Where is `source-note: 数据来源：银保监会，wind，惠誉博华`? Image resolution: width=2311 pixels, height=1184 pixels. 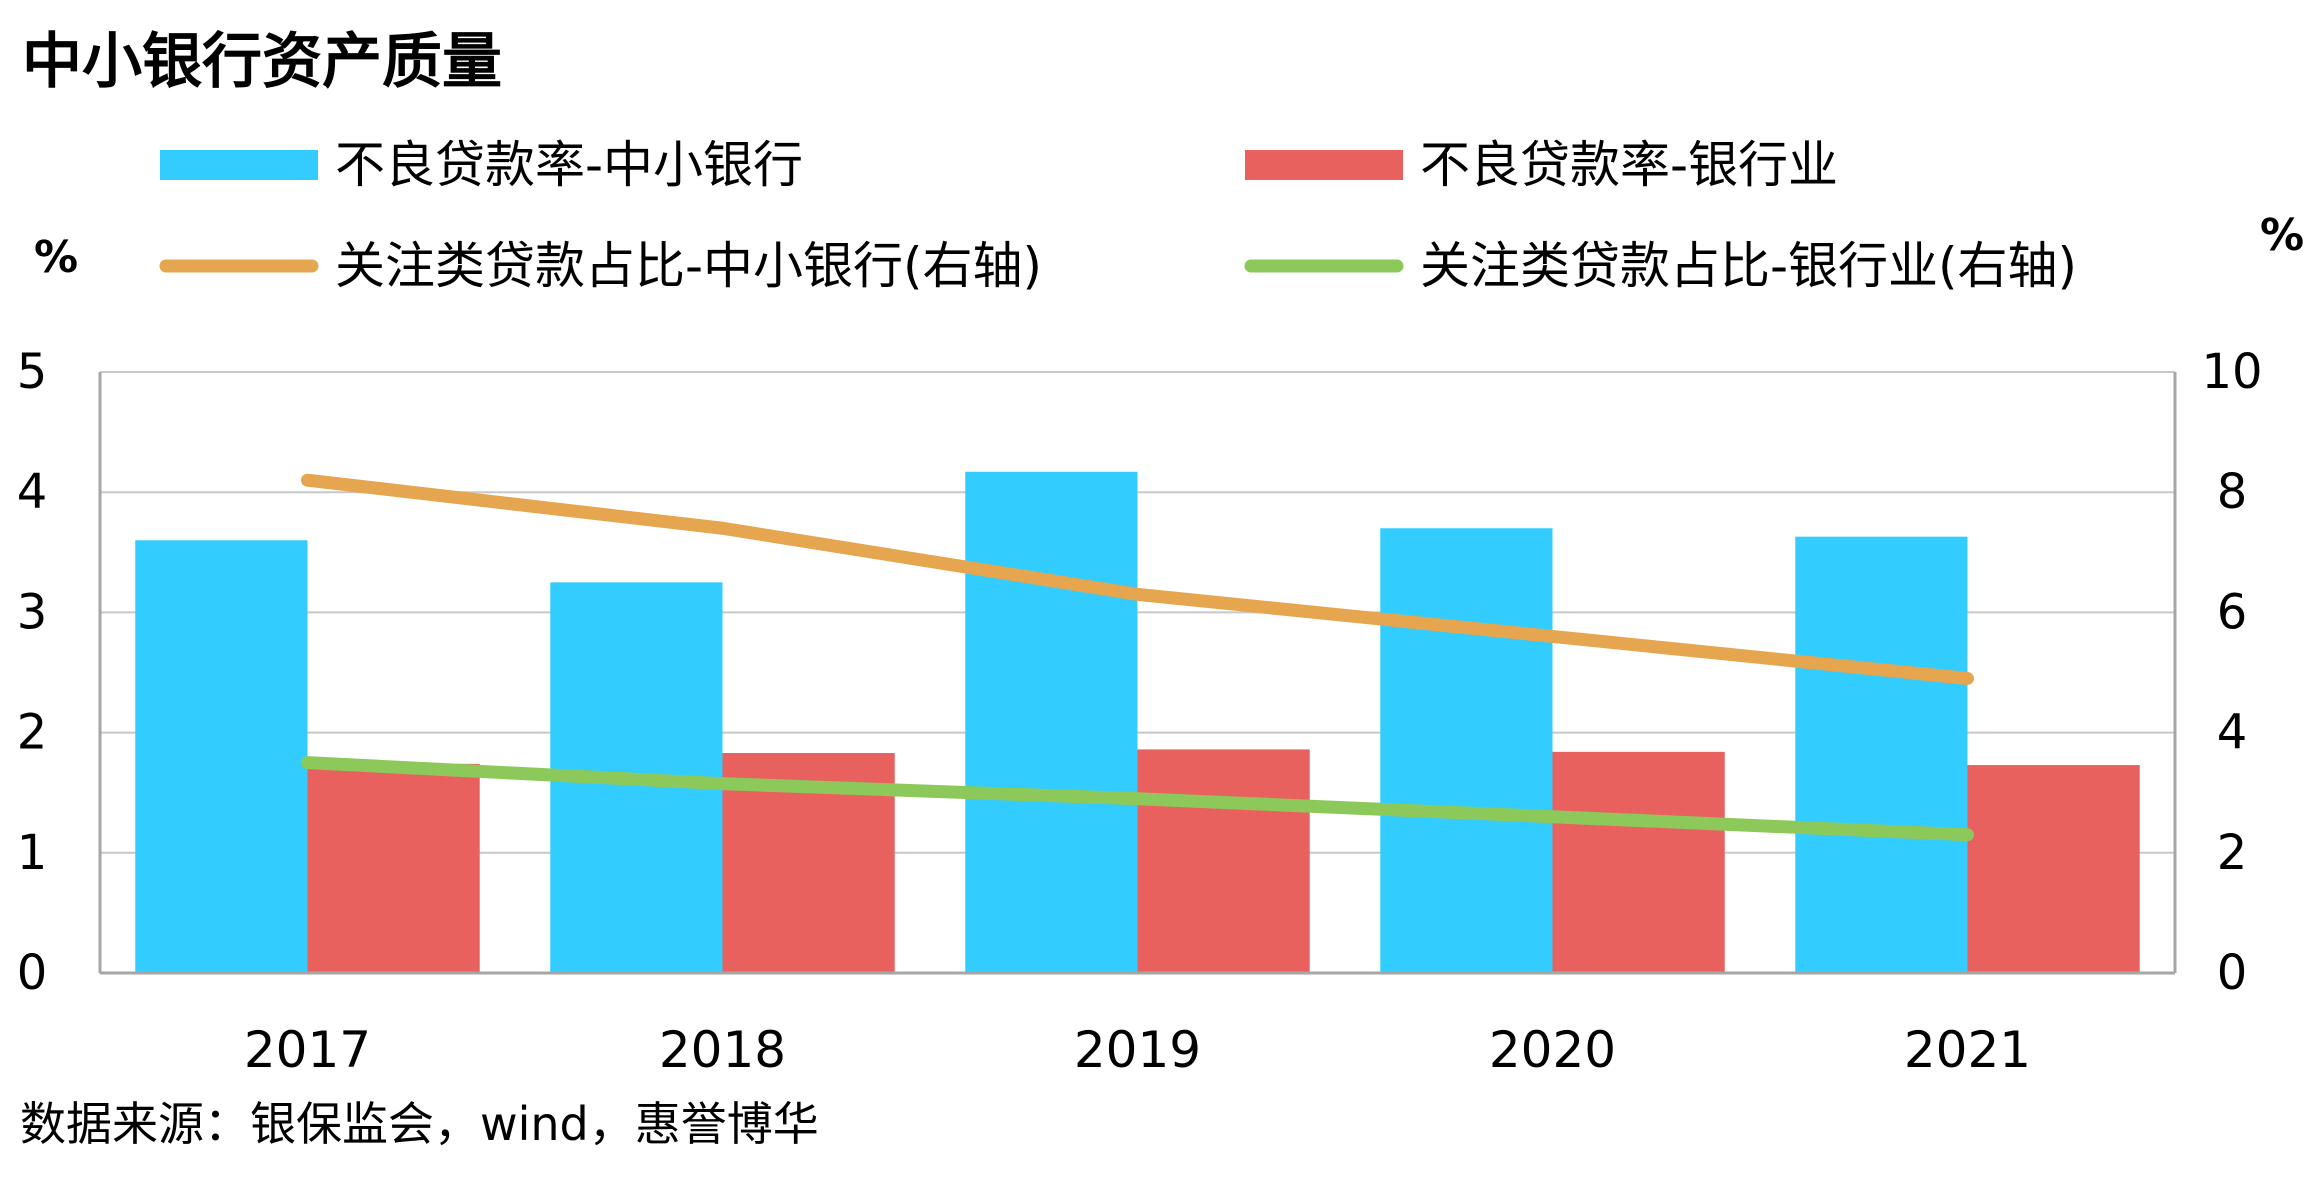
source-note: 数据来源：银保监会，wind，惠誉博华 is located at coordinates (419, 1124).